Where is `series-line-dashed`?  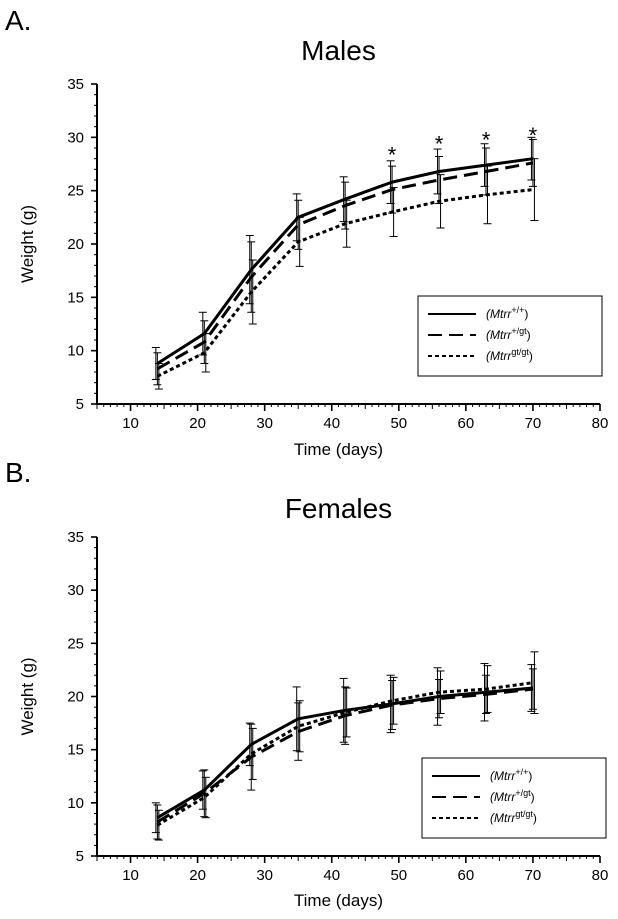
series-line-dashed is located at coordinates (345, 266).